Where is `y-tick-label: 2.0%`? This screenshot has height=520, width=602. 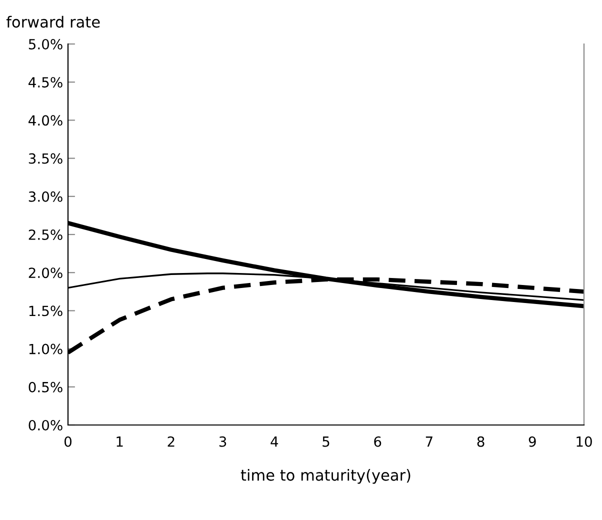 y-tick-label: 2.0% is located at coordinates (45, 273).